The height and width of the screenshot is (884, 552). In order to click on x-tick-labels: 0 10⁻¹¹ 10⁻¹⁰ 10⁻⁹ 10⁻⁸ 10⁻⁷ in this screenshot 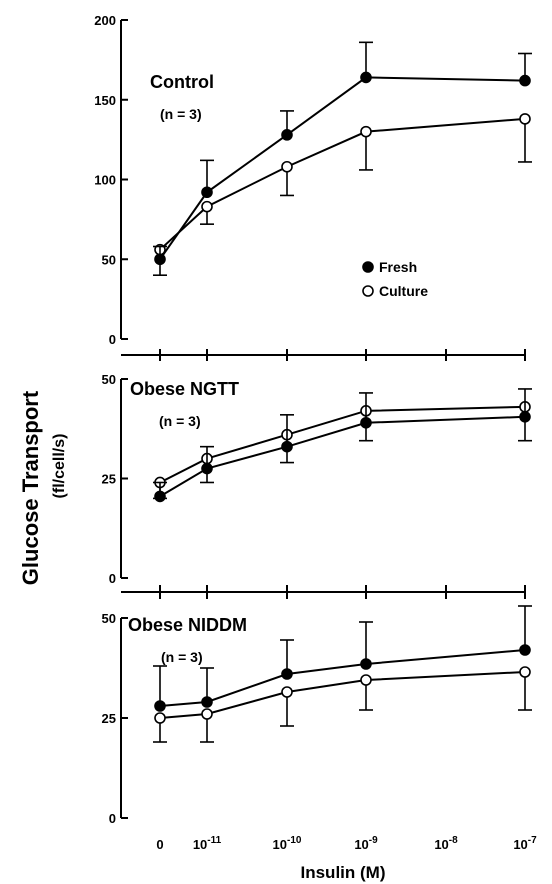, I will do `click(346, 843)`.